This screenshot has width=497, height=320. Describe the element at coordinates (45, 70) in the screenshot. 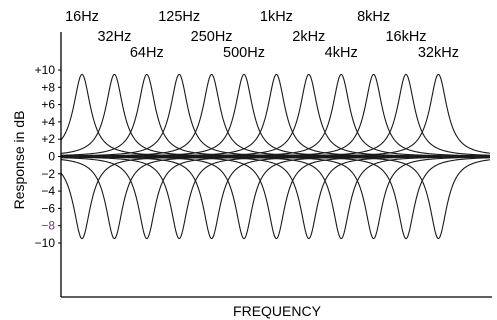

I see `y-tick-label: +10` at that location.